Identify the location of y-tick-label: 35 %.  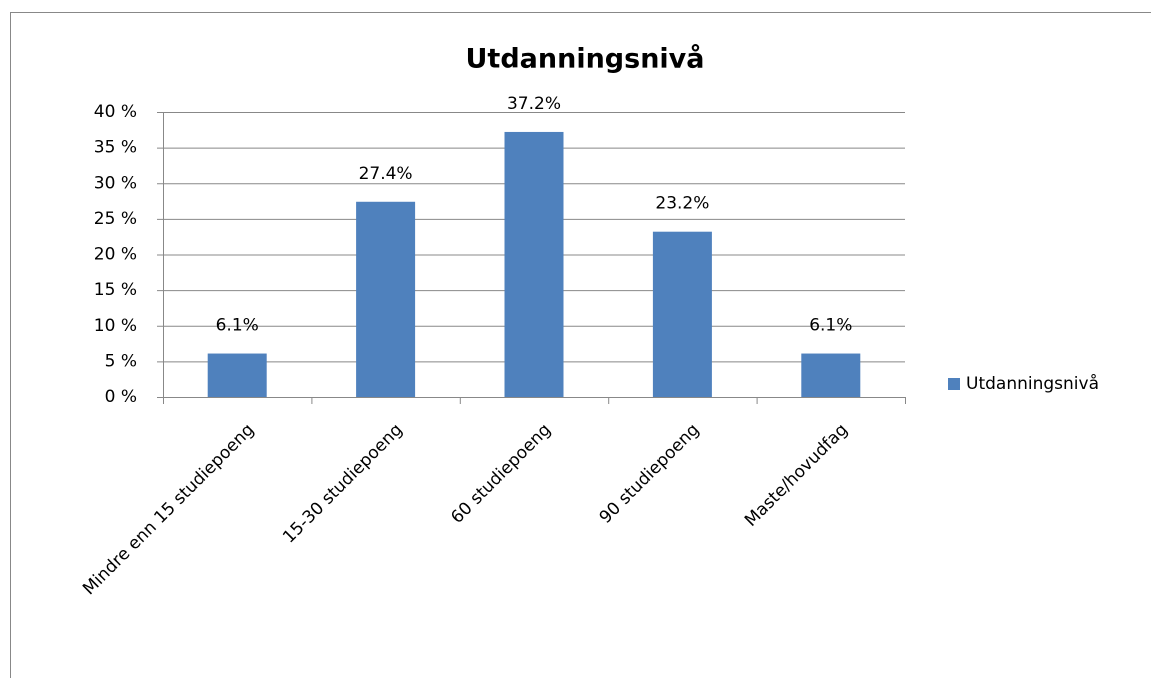
(115, 148).